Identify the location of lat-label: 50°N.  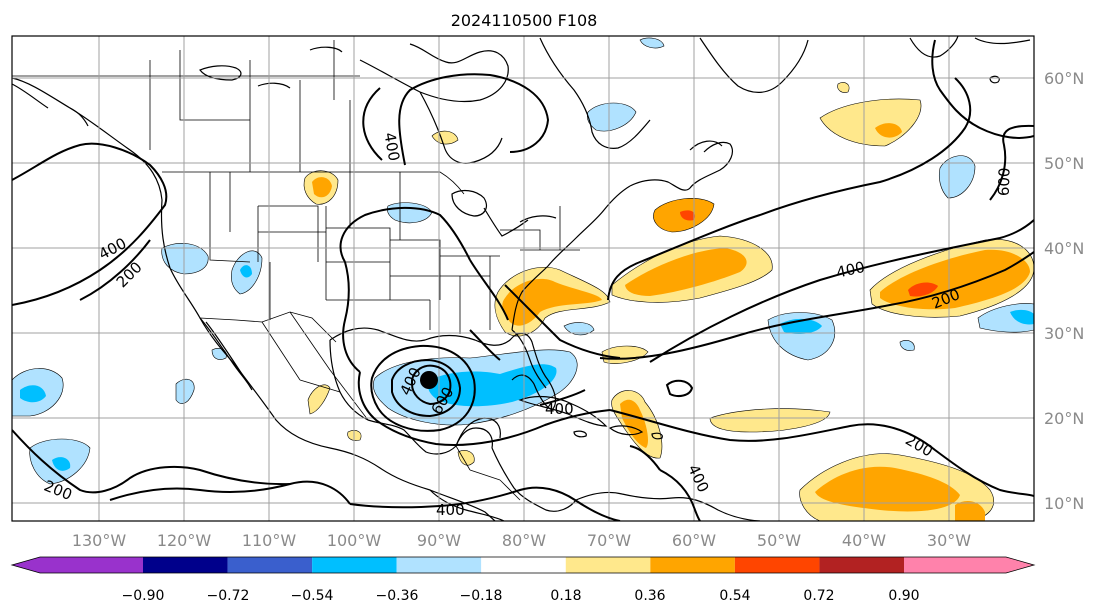
(1064, 163).